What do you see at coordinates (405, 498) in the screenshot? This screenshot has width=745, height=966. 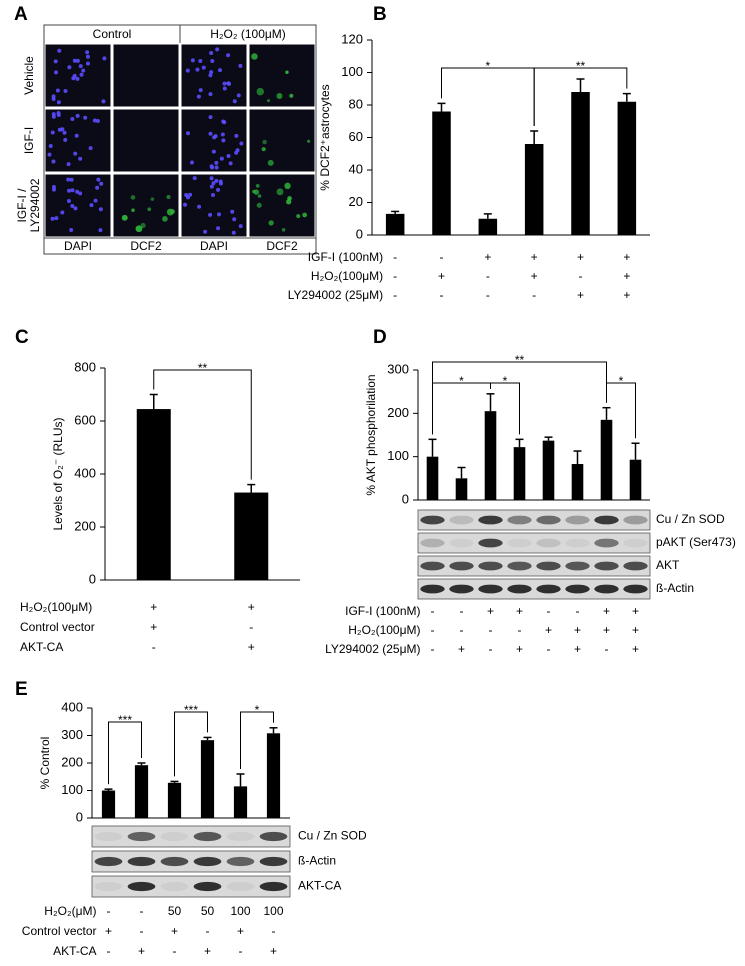 I see `y-tick-label: 0` at bounding box center [405, 498].